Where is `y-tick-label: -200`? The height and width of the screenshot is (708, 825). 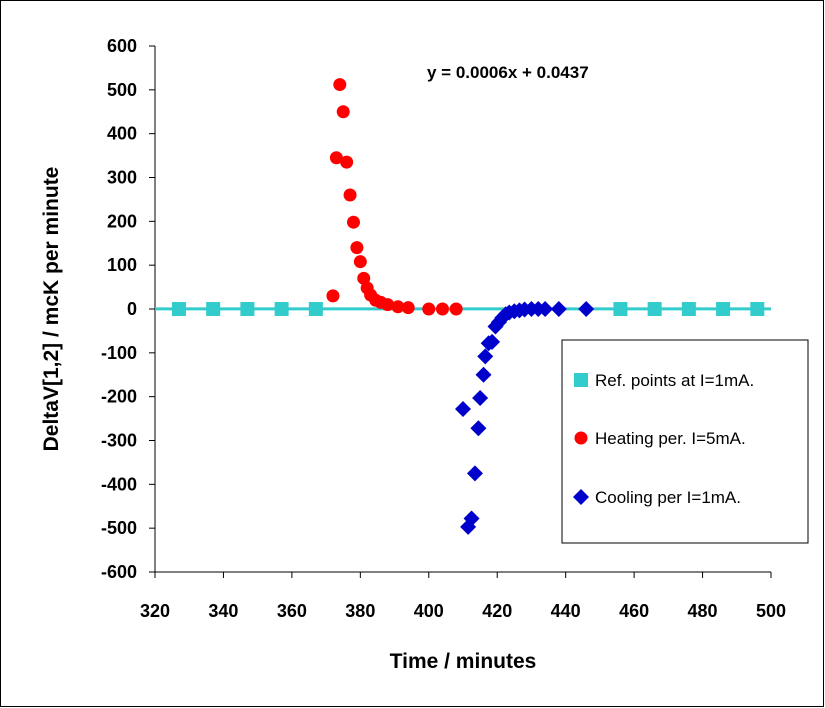 y-tick-label: -200 is located at coordinates (119, 397).